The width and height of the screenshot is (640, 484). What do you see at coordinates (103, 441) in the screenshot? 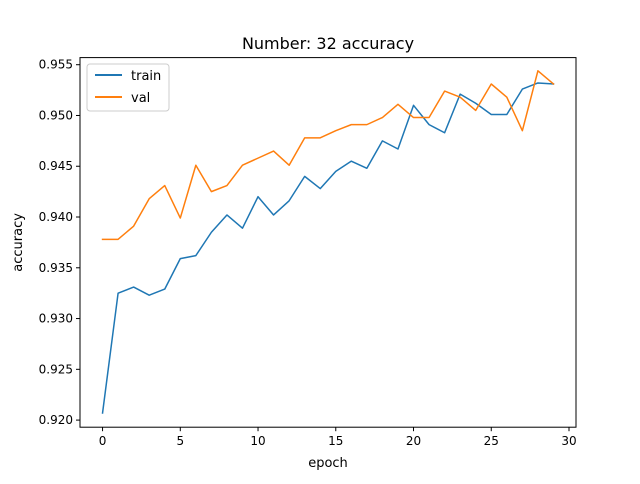
I see `x-tick-label: 0` at bounding box center [103, 441].